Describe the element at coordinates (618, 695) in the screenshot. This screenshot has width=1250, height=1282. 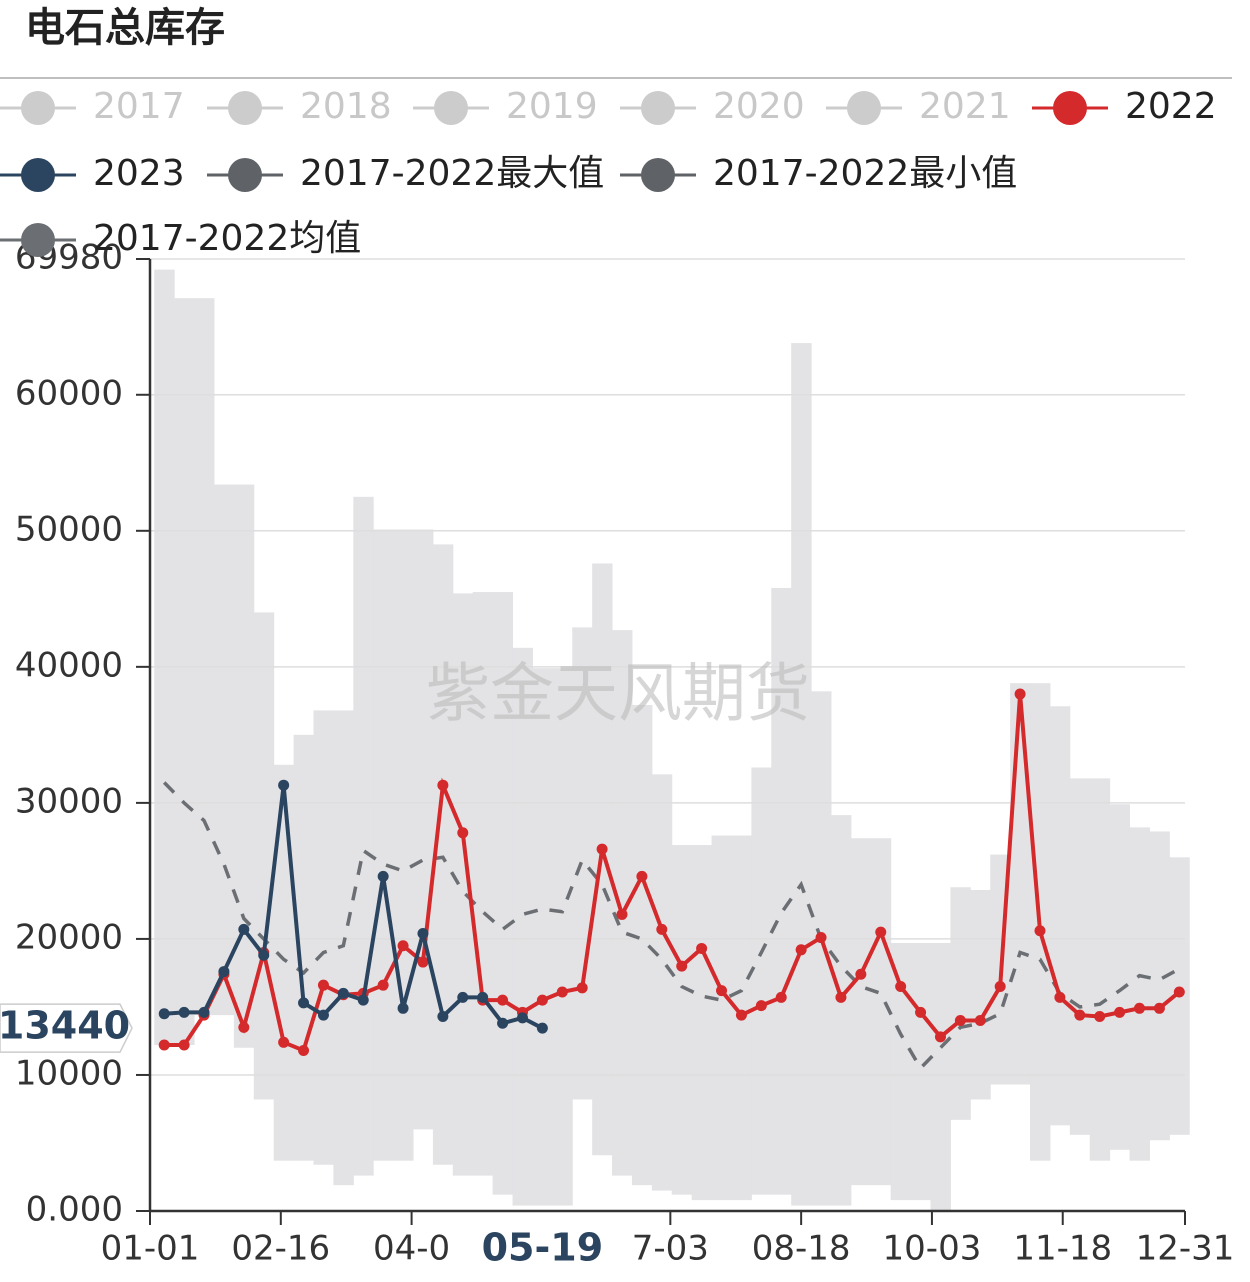
I see `watermark: 紫金天风期货` at that location.